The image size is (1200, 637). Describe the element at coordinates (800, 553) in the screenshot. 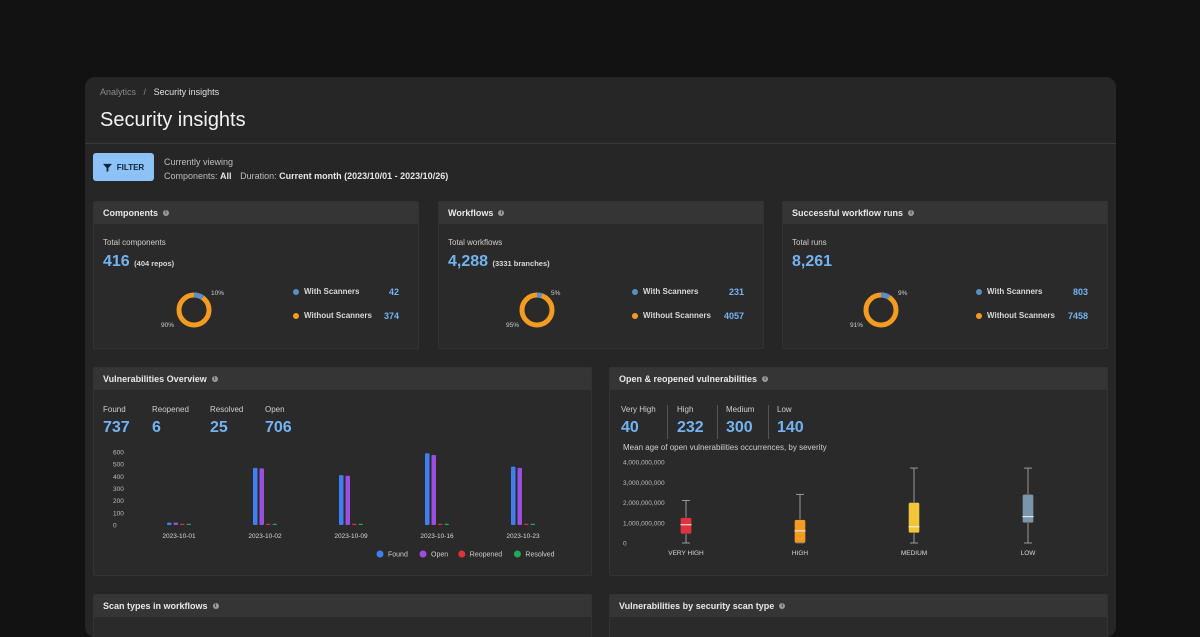

I see `x-tick-label: HIGH` at that location.